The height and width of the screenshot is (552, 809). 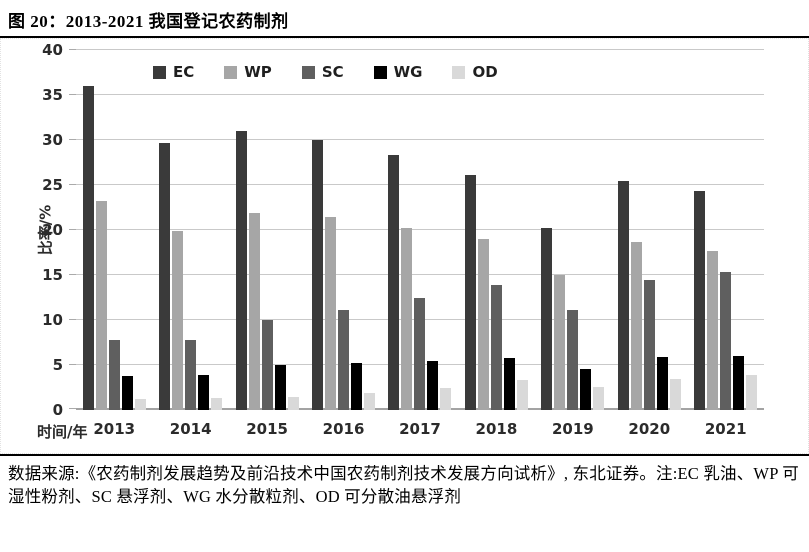 I want to click on y-tick-label-30: 30, so click(x=52, y=140).